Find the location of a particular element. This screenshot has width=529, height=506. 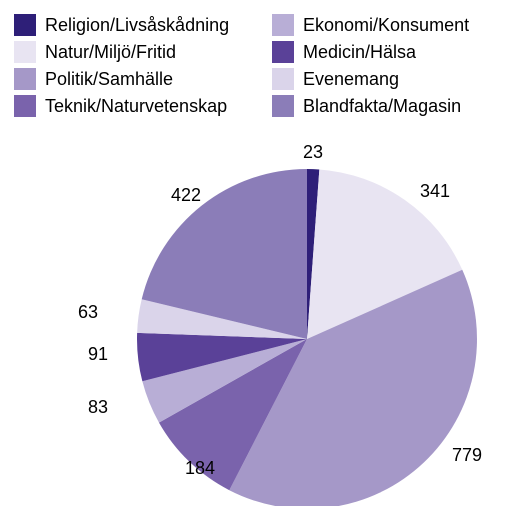

data-label-natur: 341 is located at coordinates (435, 191).